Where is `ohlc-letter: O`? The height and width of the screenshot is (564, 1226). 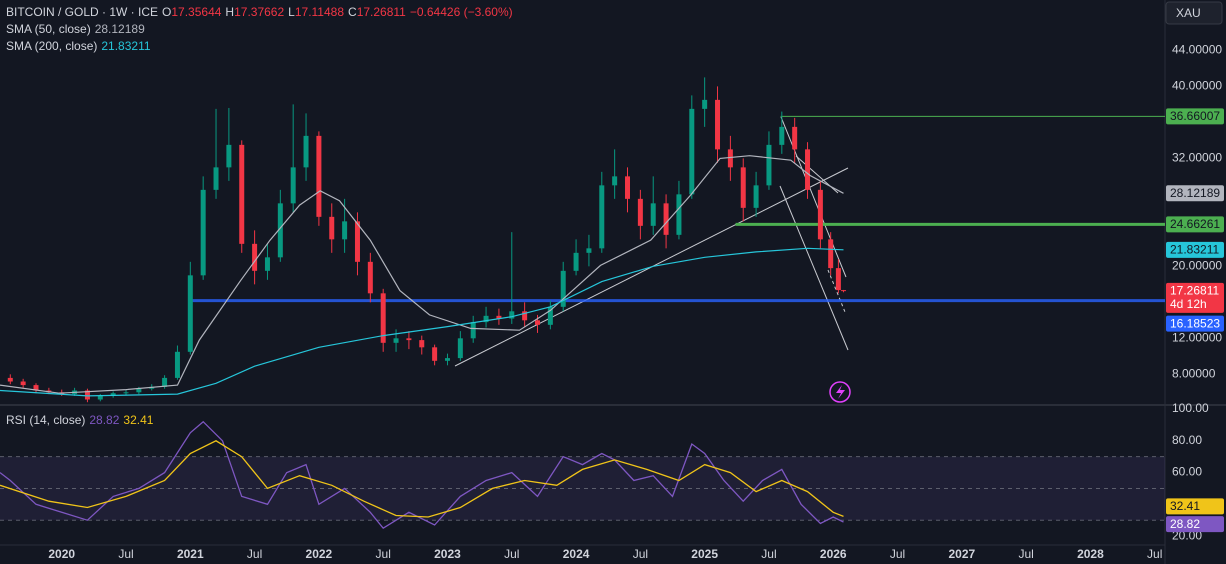 ohlc-letter: O is located at coordinates (167, 12).